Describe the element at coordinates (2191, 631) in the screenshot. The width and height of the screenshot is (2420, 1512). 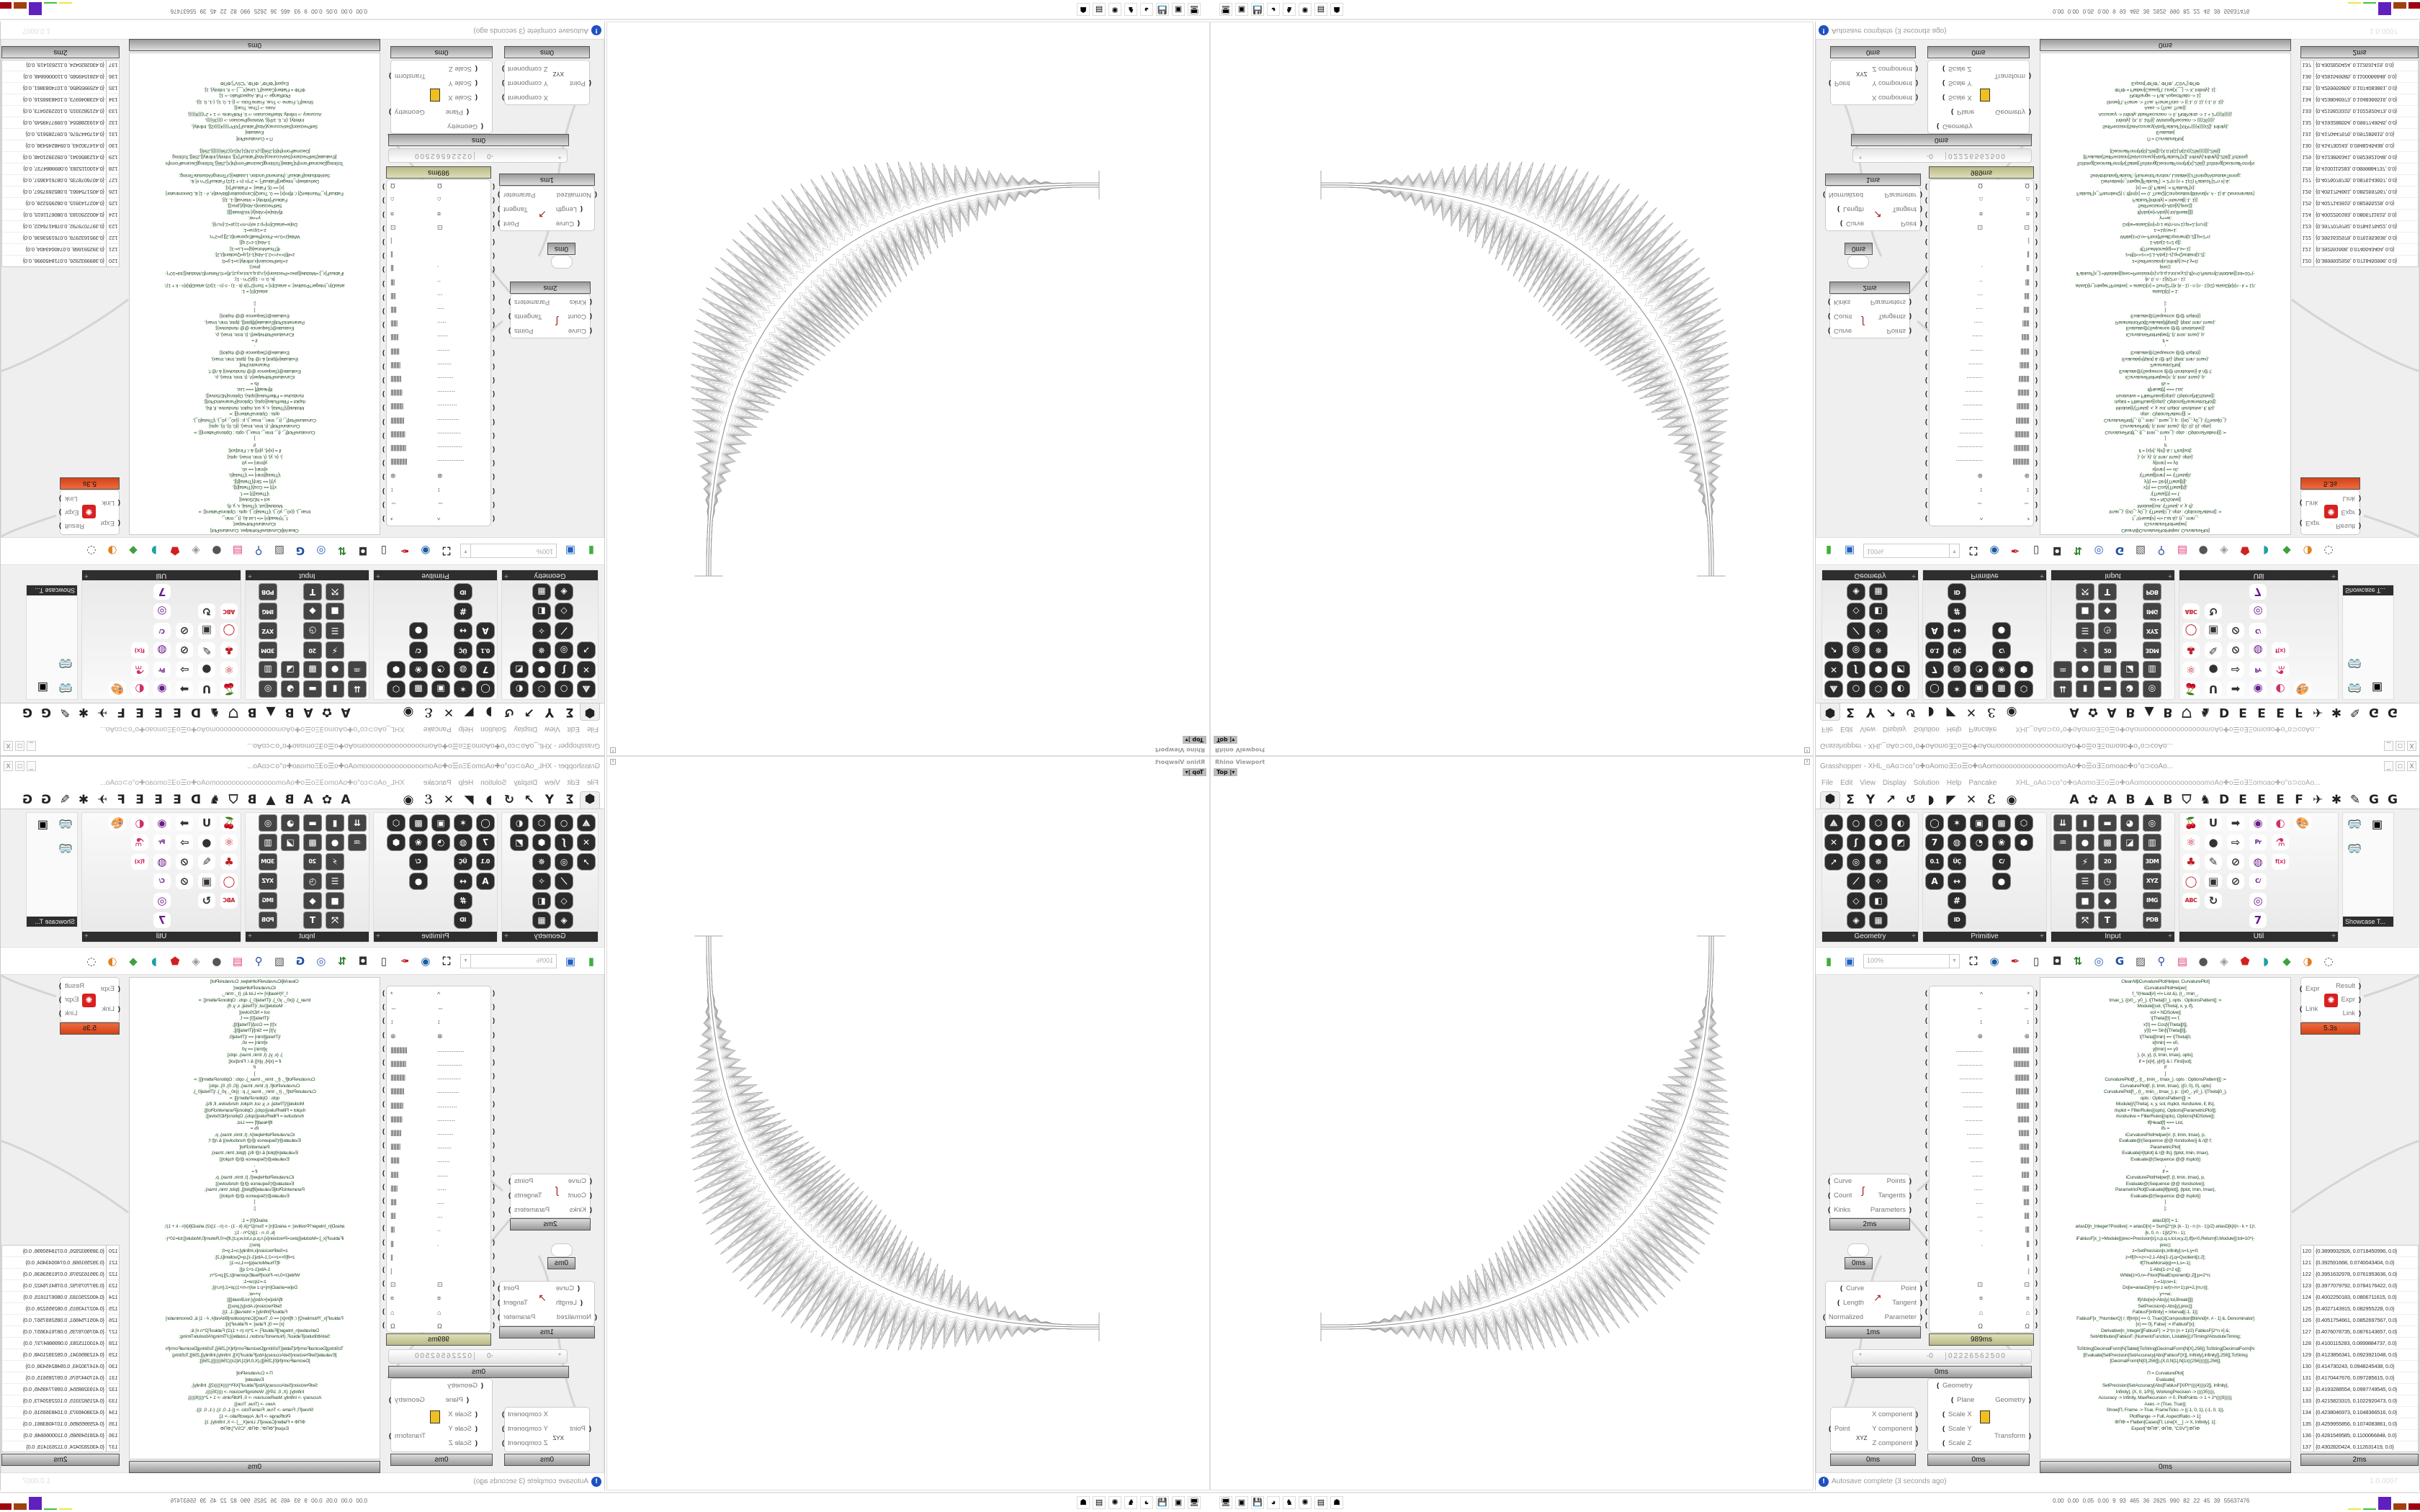
I see `component-icon: ◯` at that location.